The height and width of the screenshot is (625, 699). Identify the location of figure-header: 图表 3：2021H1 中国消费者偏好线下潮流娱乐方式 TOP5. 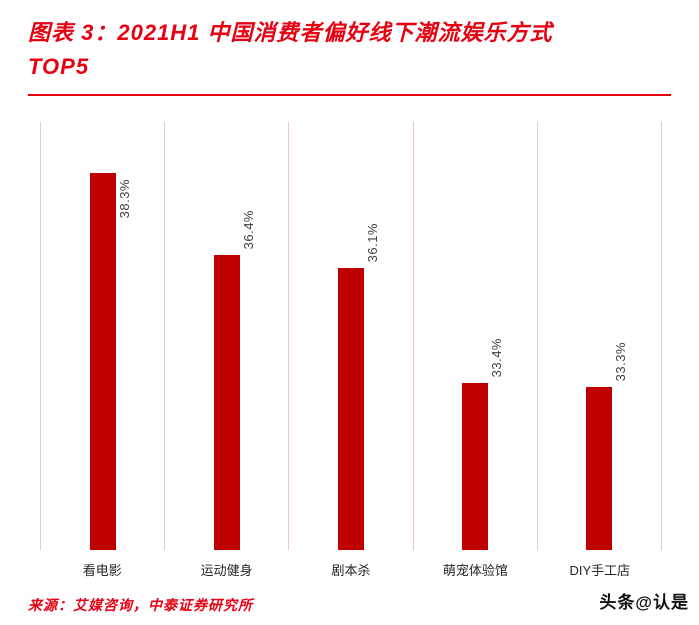
(349, 48).